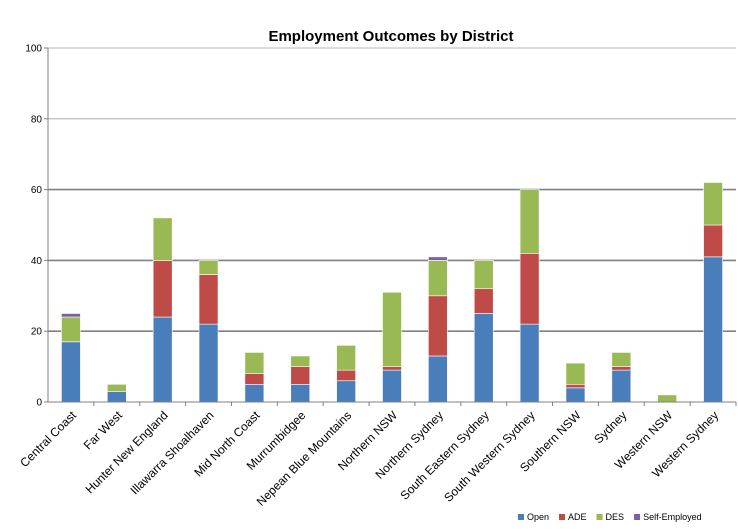 This screenshot has height=529, width=738. I want to click on y-tick-label: 60, so click(37, 190).